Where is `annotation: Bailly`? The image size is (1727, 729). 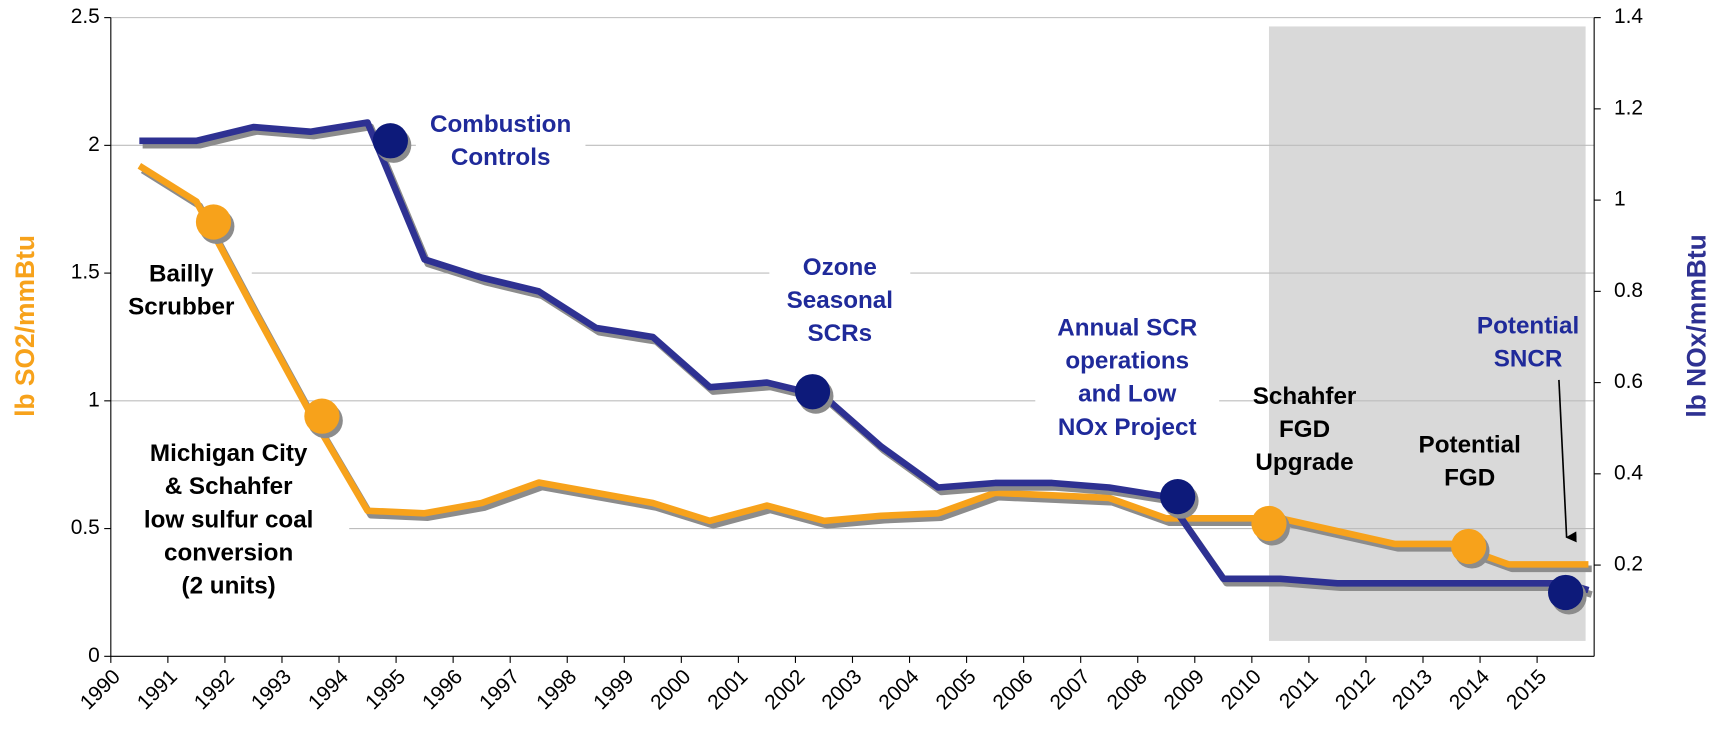
annotation: Bailly is located at coordinates (181, 274).